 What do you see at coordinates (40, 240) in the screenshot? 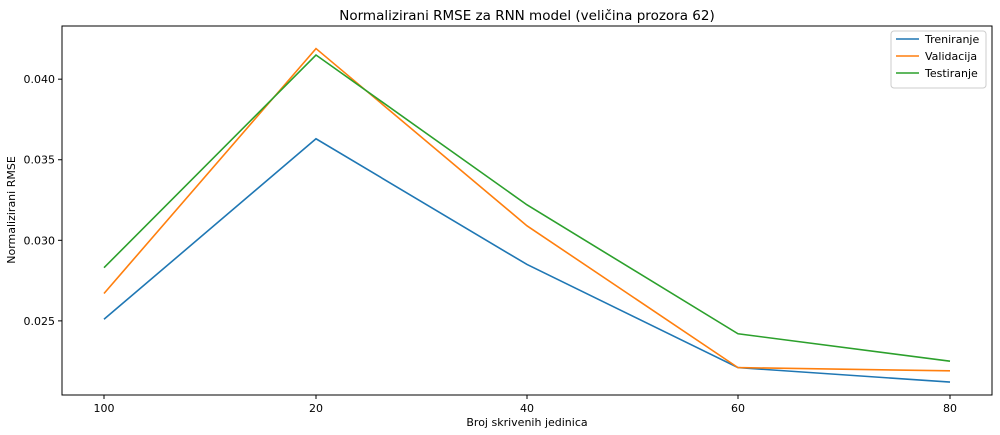
I see `y-tick-label: 0.030` at bounding box center [40, 240].